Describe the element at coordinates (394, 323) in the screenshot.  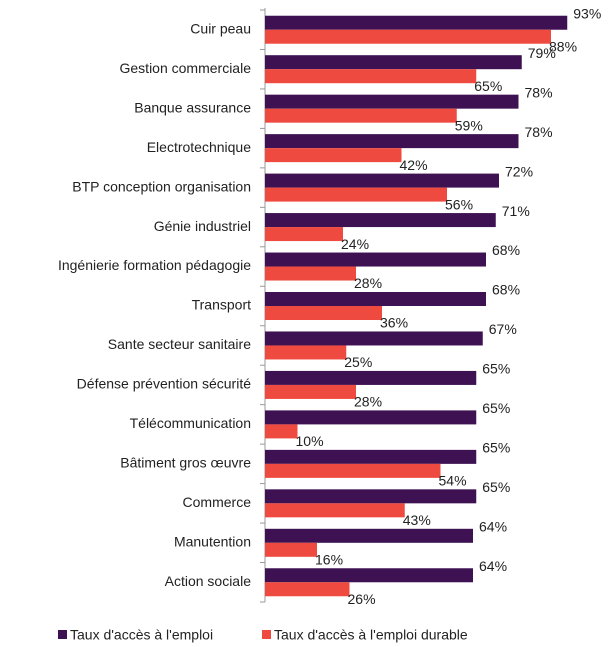
I see `data-label: 36%` at that location.